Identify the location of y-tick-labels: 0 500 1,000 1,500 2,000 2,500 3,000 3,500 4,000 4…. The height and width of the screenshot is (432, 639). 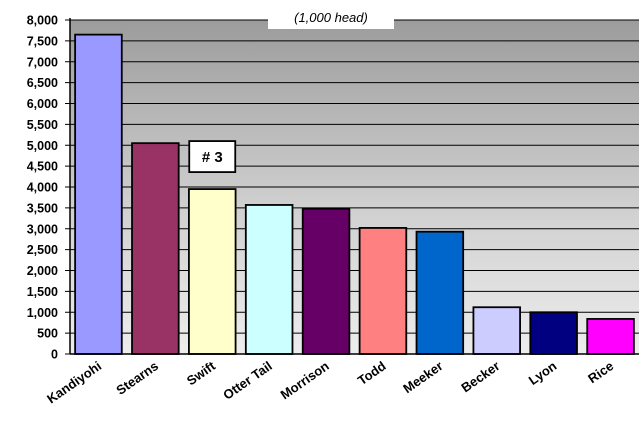
(42, 188).